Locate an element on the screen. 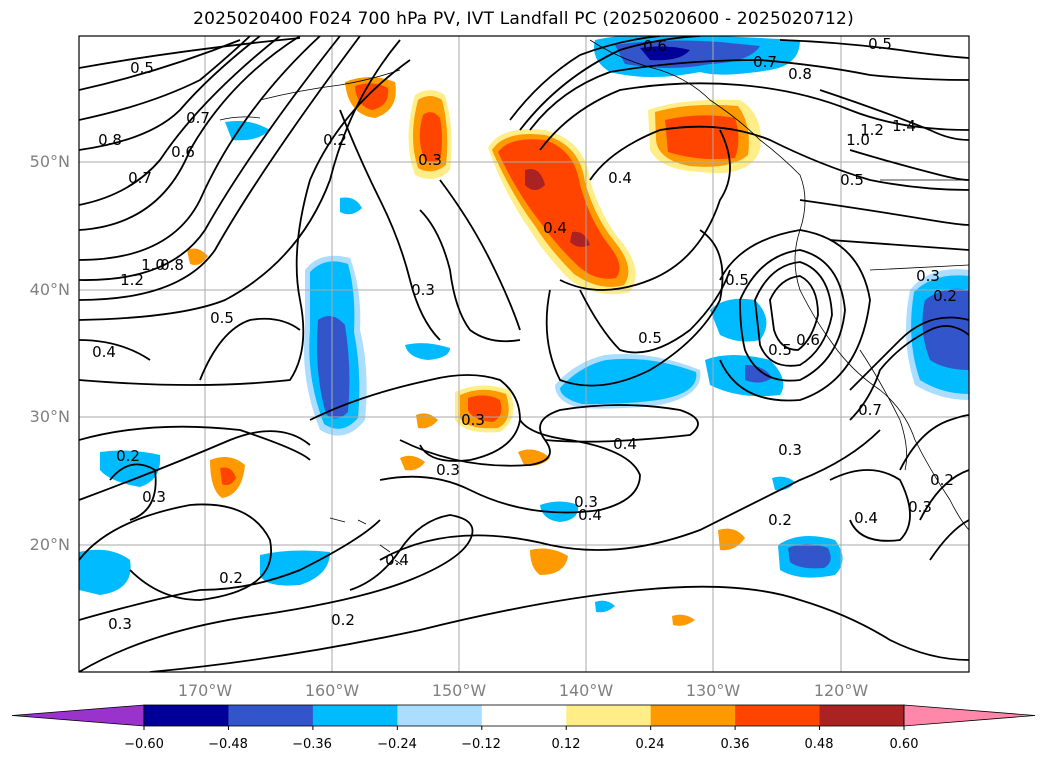 This screenshot has height=765, width=1047. lon-label-150w: 150°W is located at coordinates (459, 690).